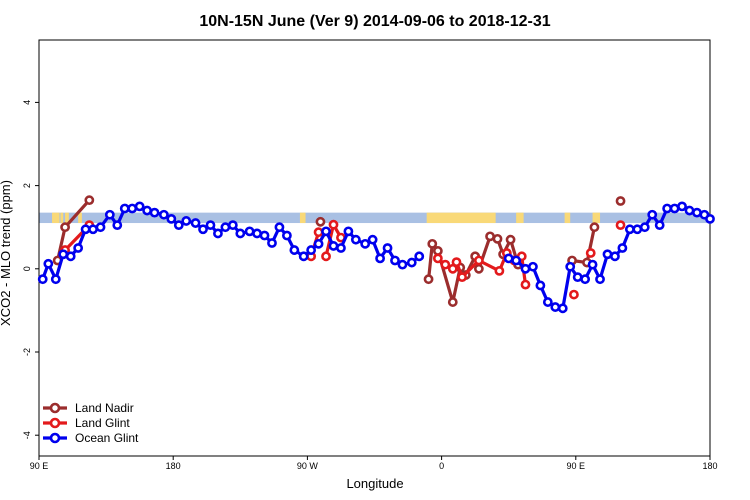 The height and width of the screenshot is (500, 750). Describe the element at coordinates (308, 466) in the screenshot. I see `x-tick-label: 90 W` at that location.